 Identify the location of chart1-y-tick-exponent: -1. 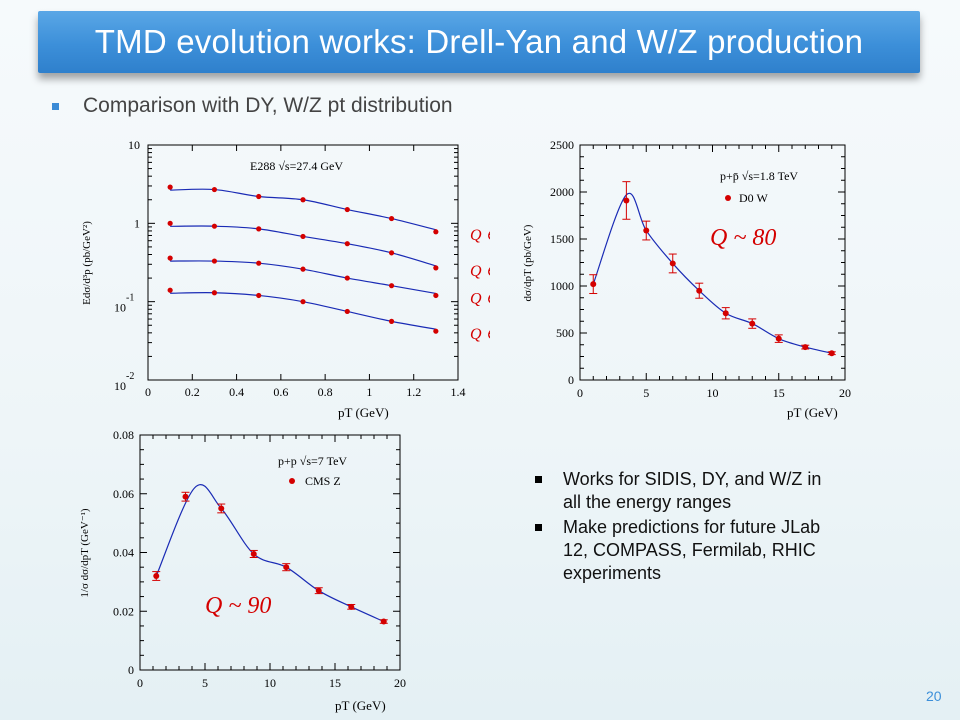
(130, 298).